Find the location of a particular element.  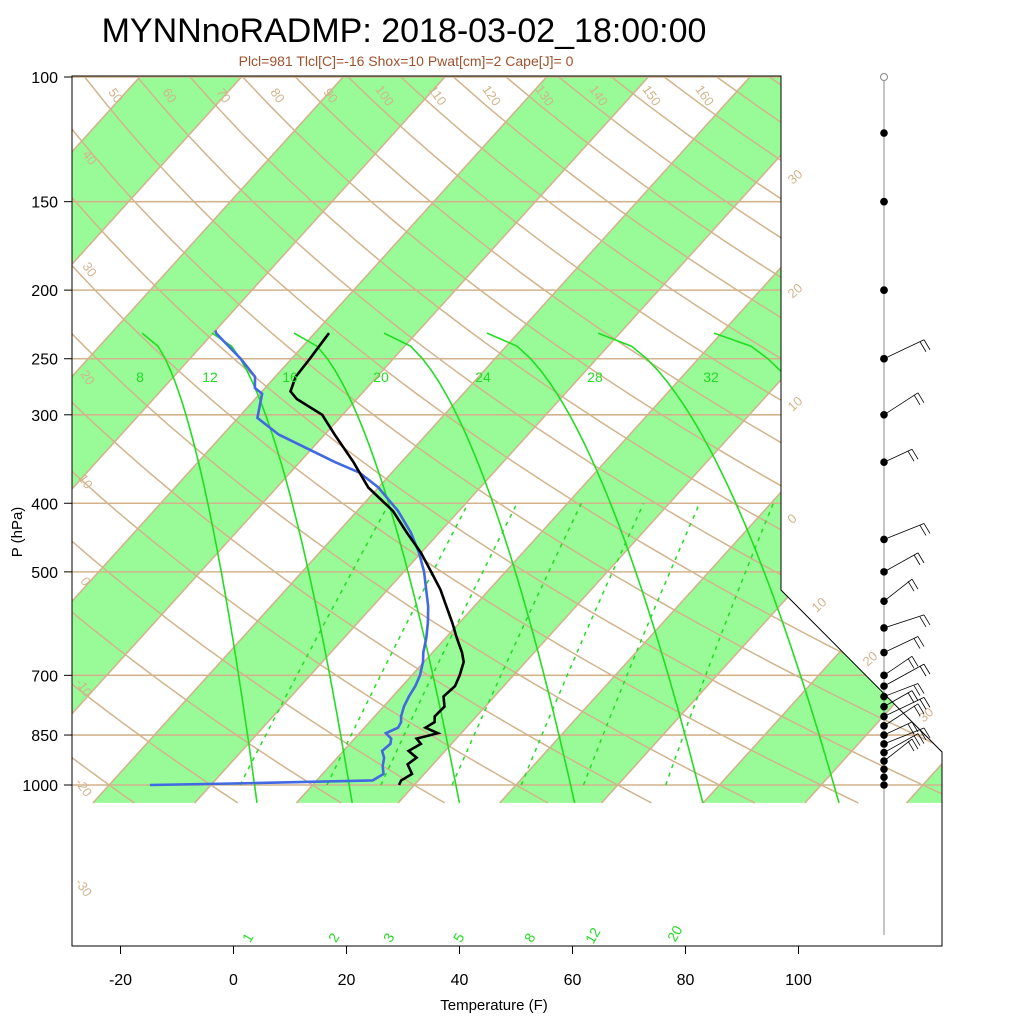

dry-adiabat-label: 60 is located at coordinates (169, 95).